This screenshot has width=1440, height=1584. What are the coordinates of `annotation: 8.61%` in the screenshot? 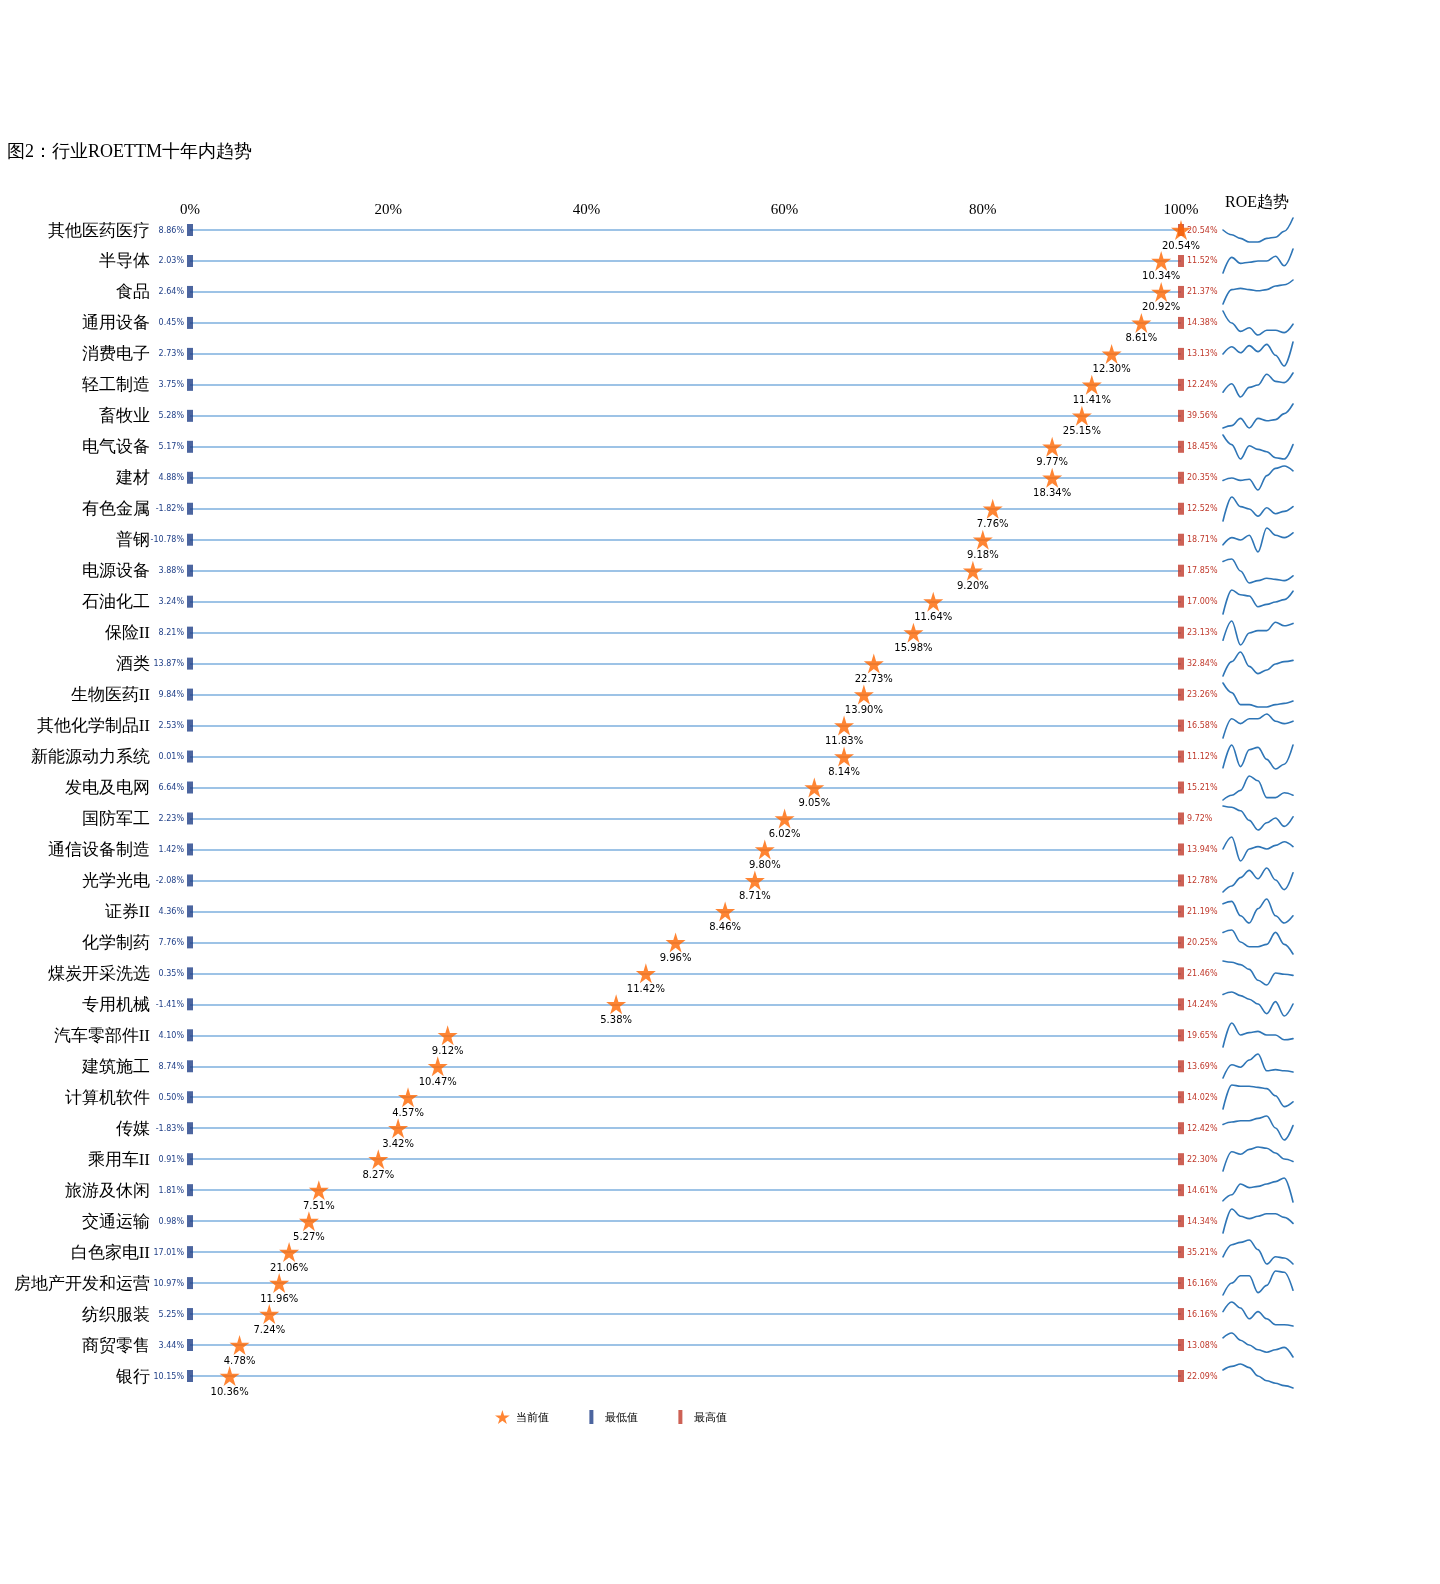 It's located at (1141, 338).